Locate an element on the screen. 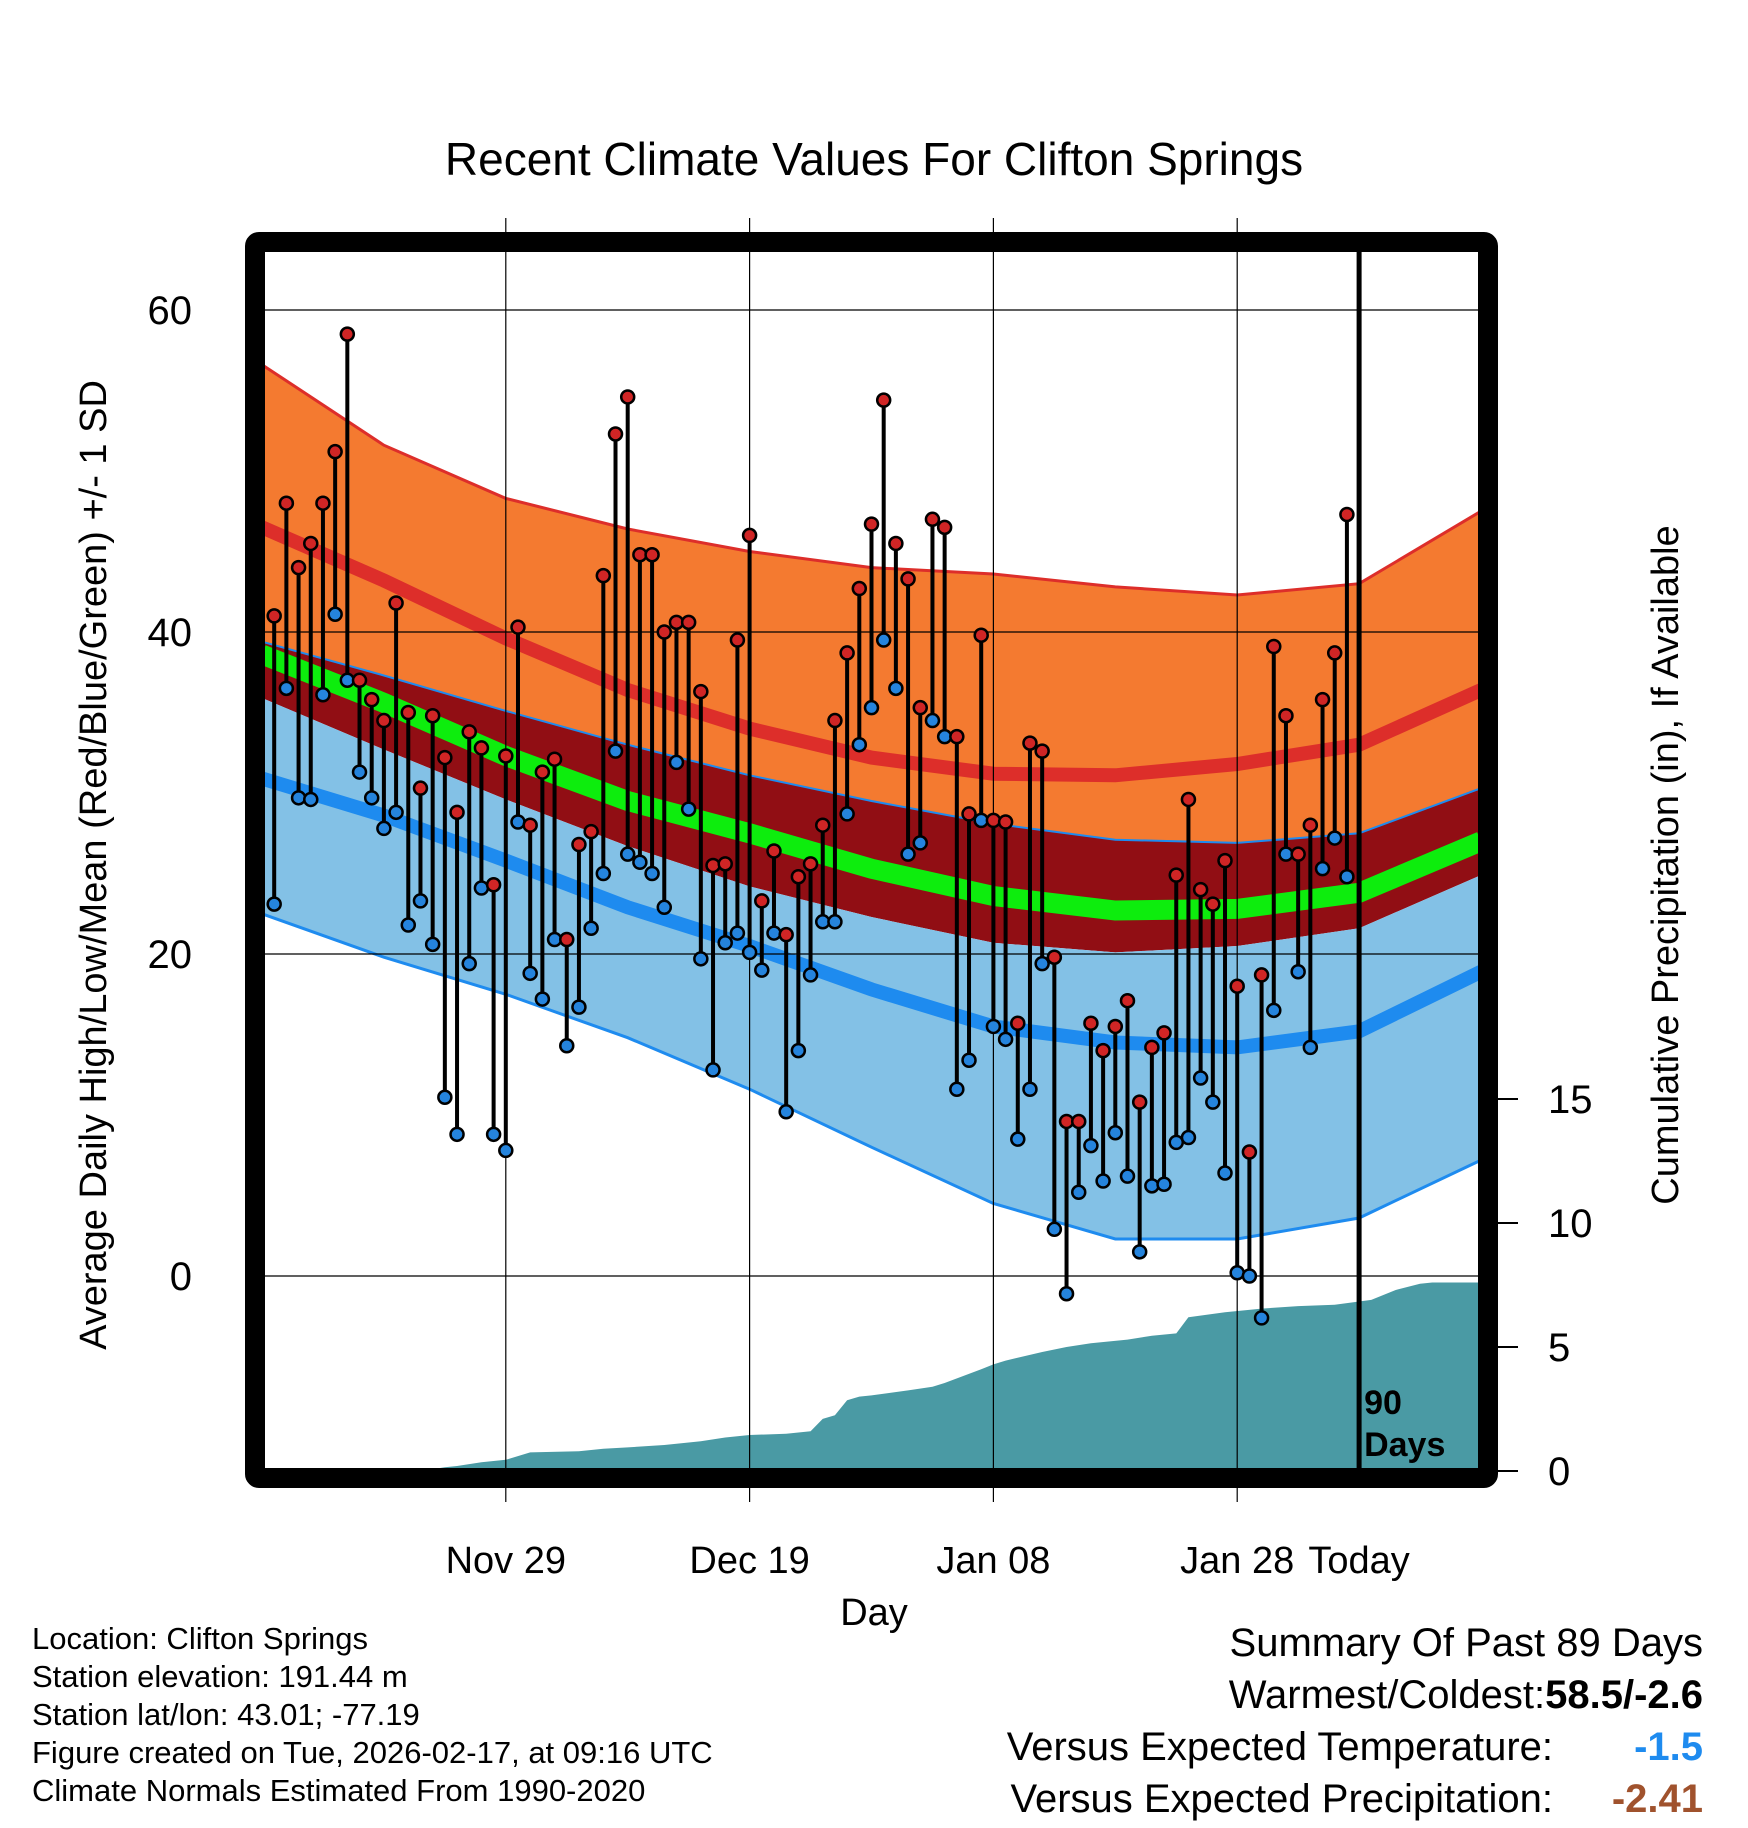 The image size is (1748, 1828). summary-warmest-row: Warmest/Coldest: 58.5/-2.6 is located at coordinates (1355, 1695).